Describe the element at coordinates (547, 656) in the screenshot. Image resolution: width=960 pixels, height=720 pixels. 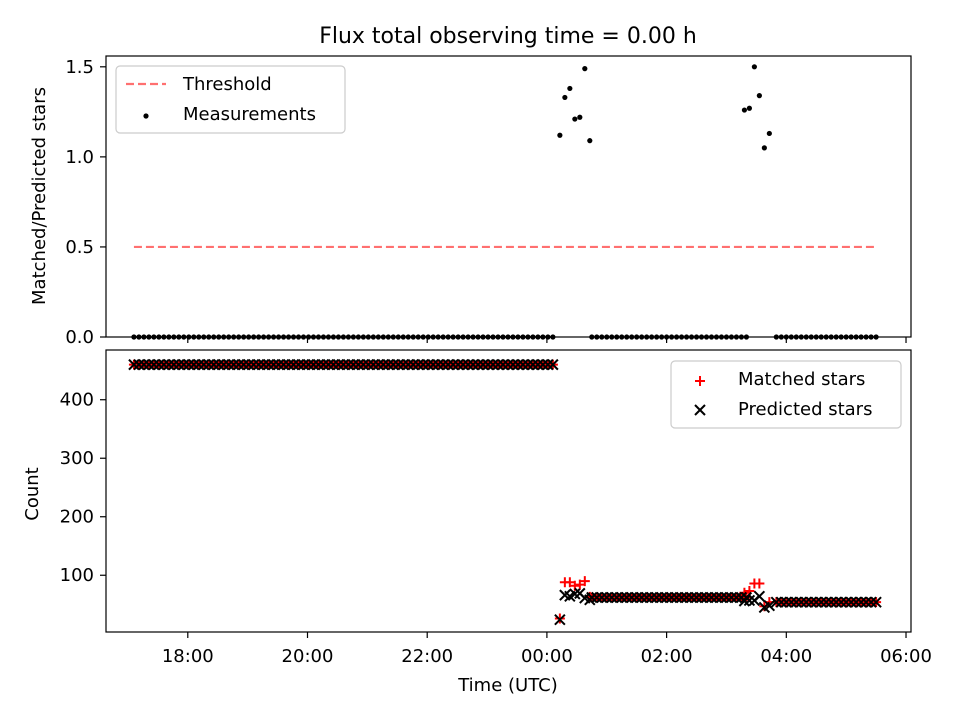
I see `x-tick-label: 00:00` at that location.